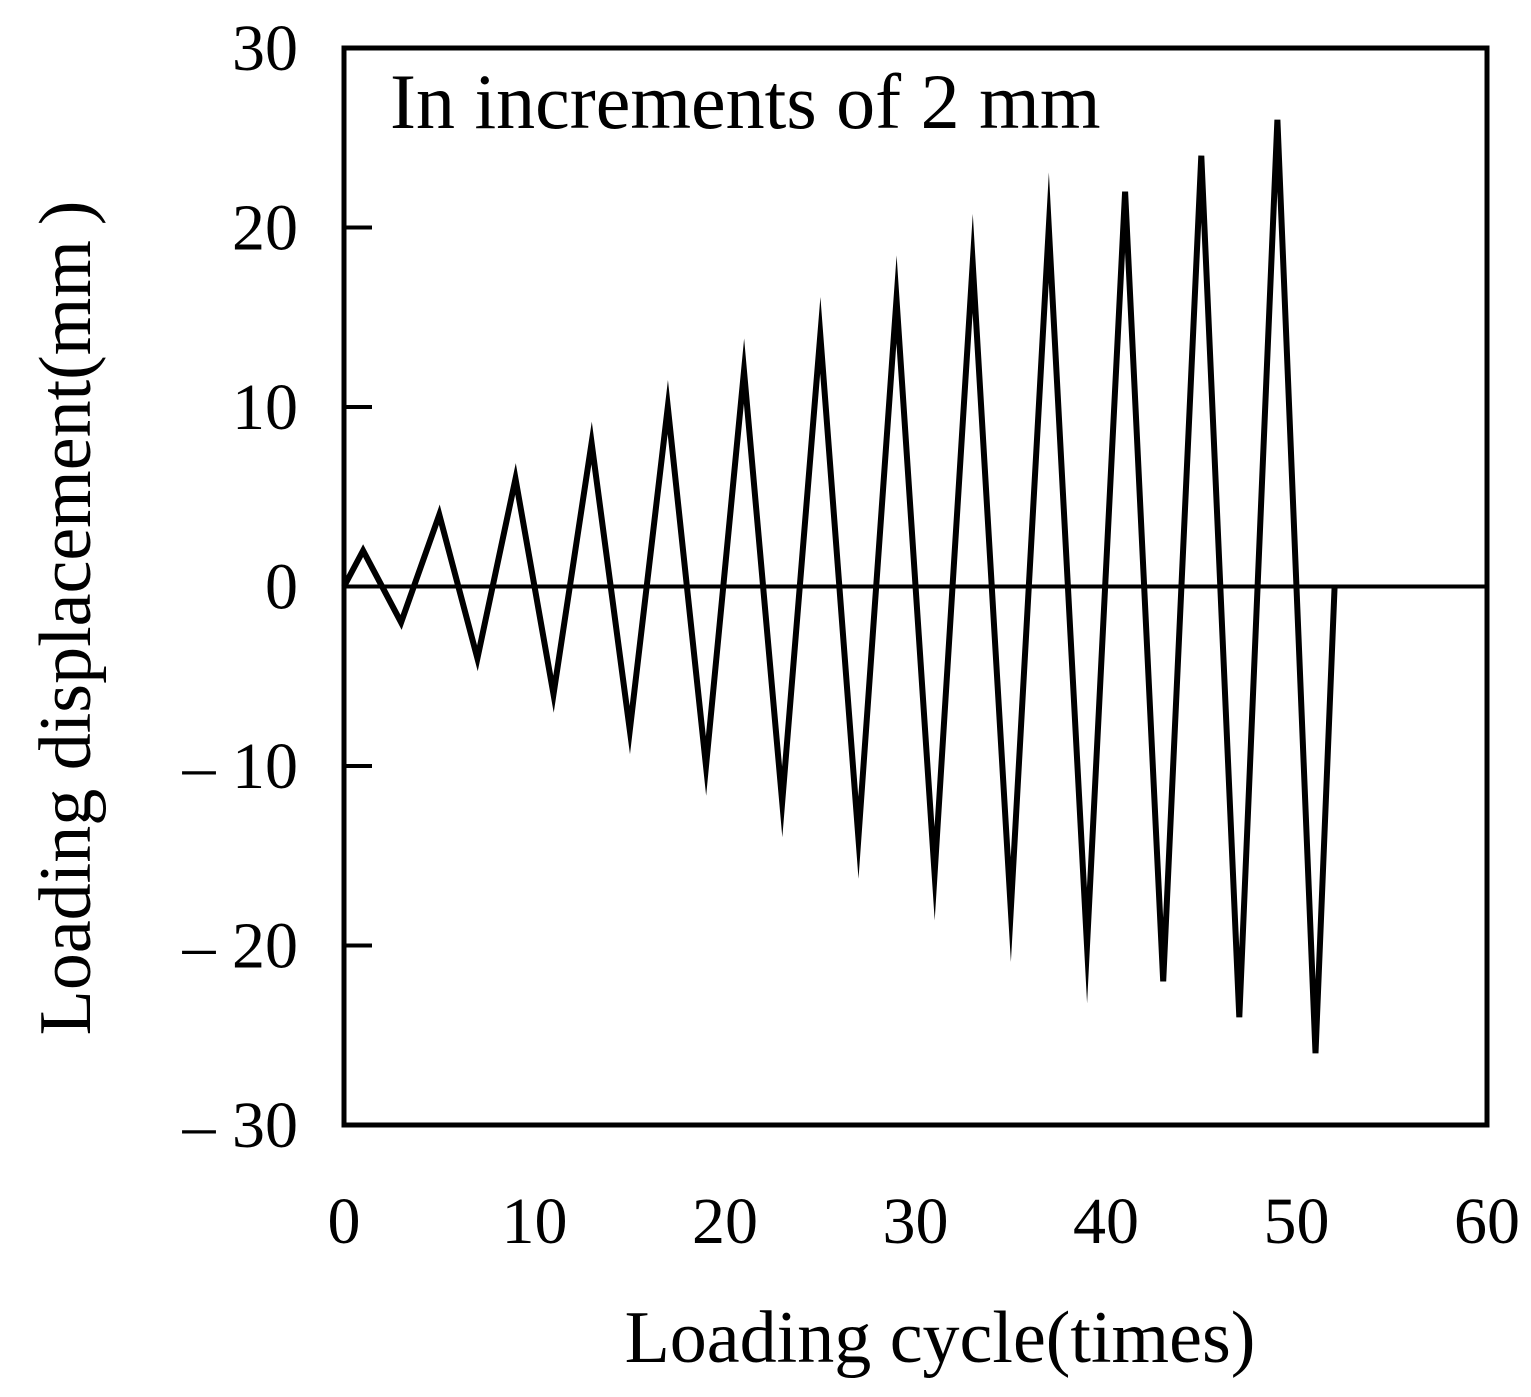  What do you see at coordinates (240, 766) in the screenshot?
I see `y-tick-label: – 10` at bounding box center [240, 766].